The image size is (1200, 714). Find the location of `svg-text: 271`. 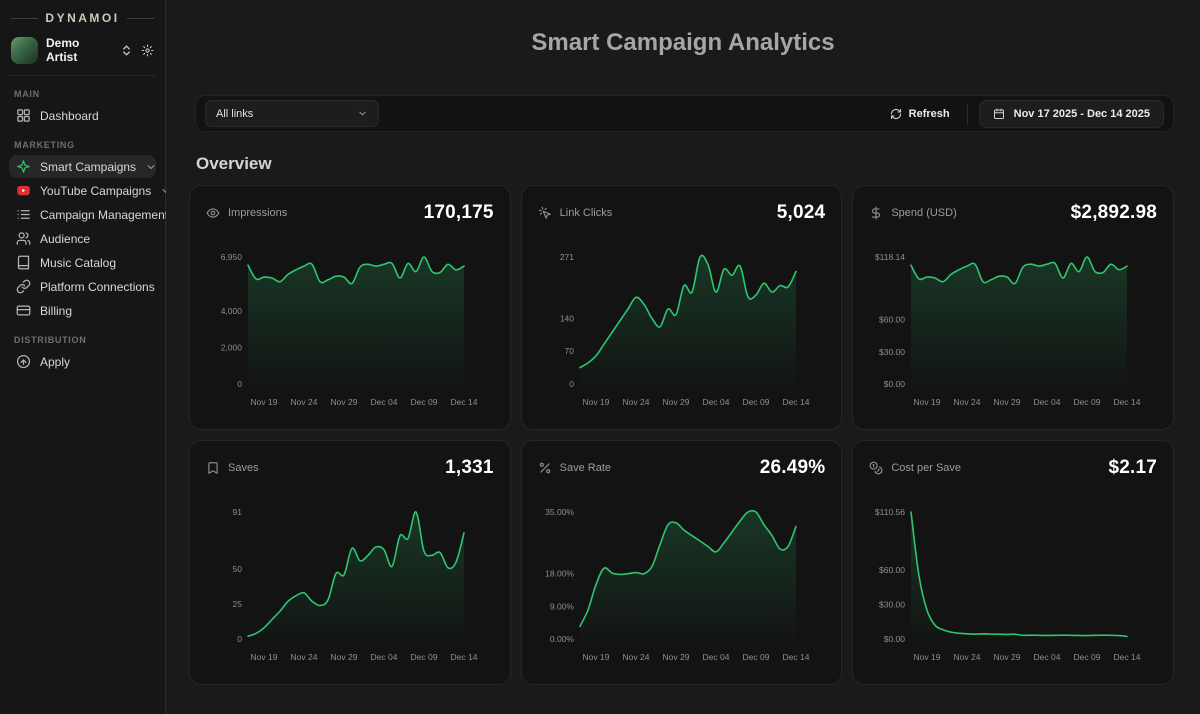

svg-text: 271 is located at coordinates (566, 257).